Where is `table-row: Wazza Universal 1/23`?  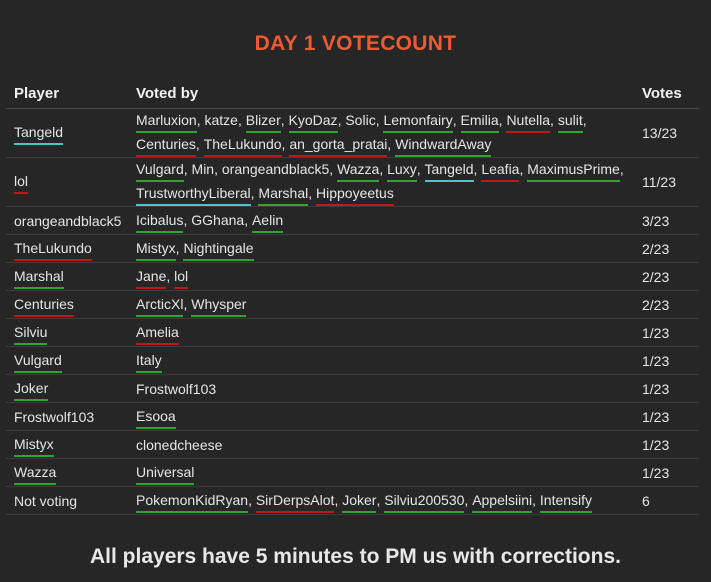
table-row: Wazza Universal 1/23 is located at coordinates (352, 472).